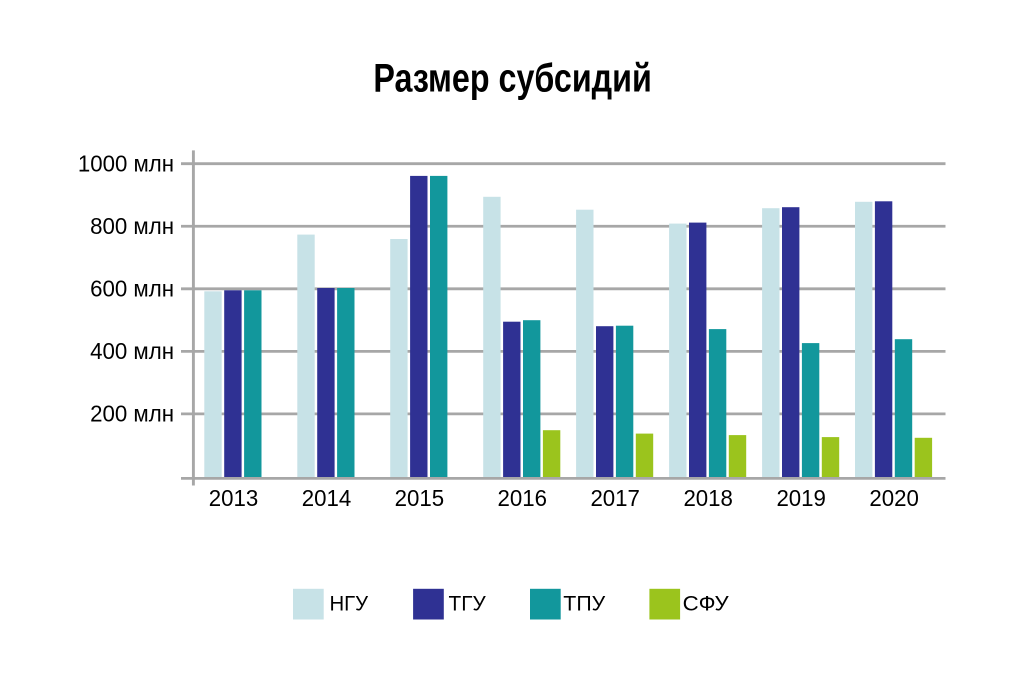  What do you see at coordinates (706, 604) in the screenshot?
I see `svg-text: СФУ` at bounding box center [706, 604].